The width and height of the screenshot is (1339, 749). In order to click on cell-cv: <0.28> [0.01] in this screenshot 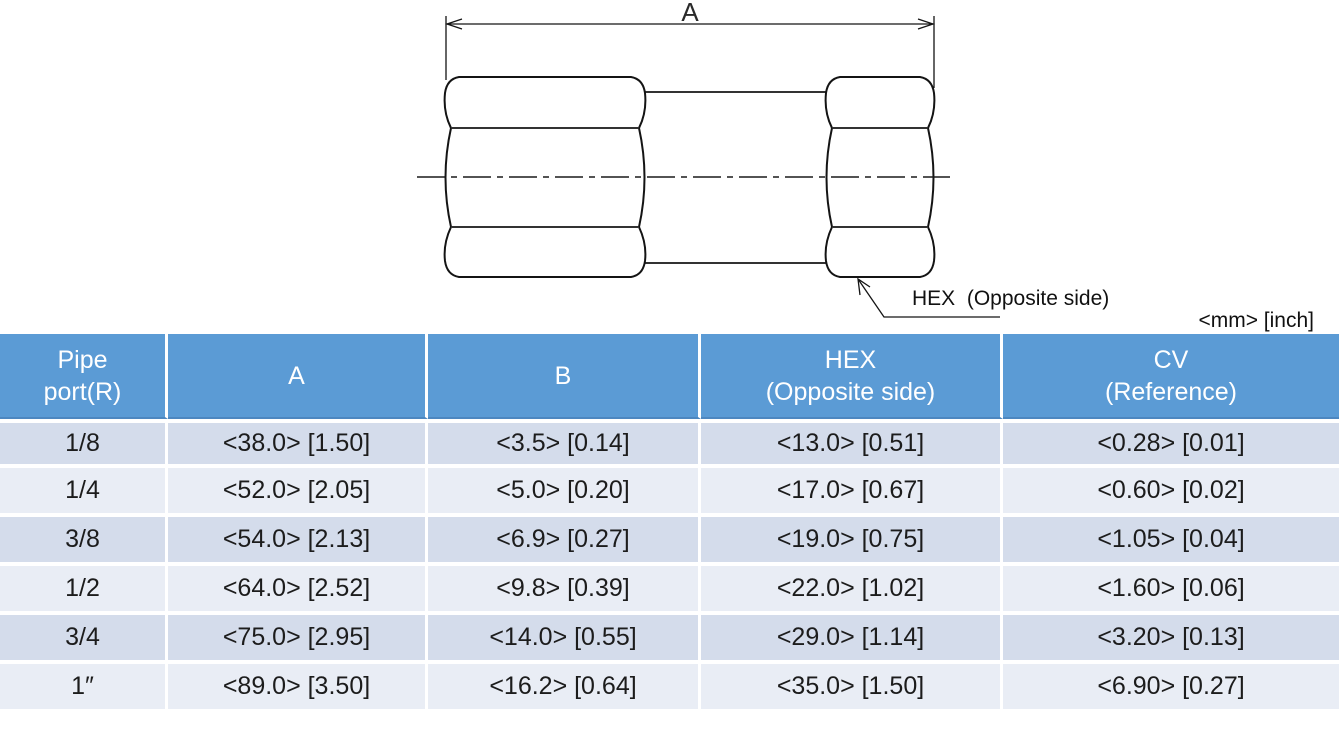, I will do `click(1171, 443)`.